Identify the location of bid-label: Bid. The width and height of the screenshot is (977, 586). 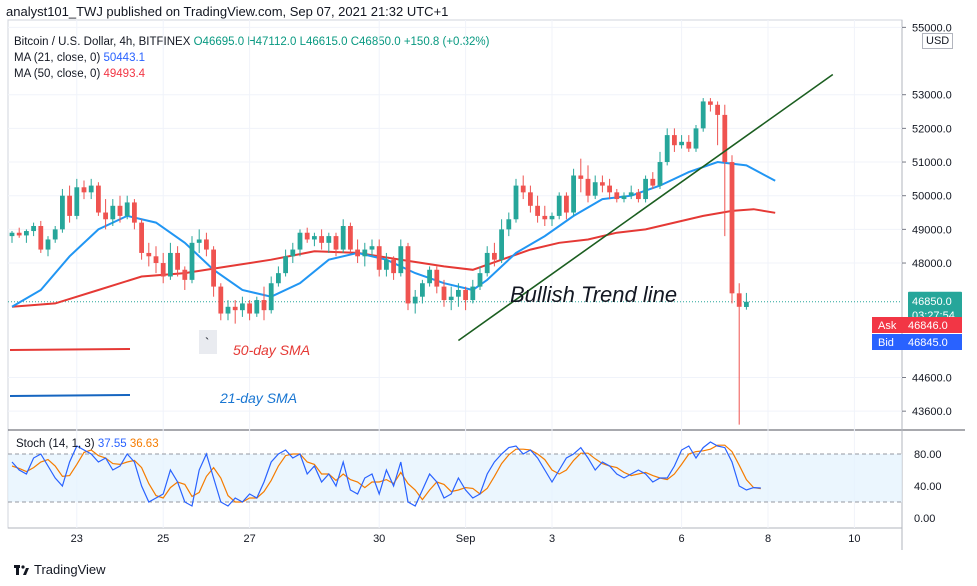
(886, 343).